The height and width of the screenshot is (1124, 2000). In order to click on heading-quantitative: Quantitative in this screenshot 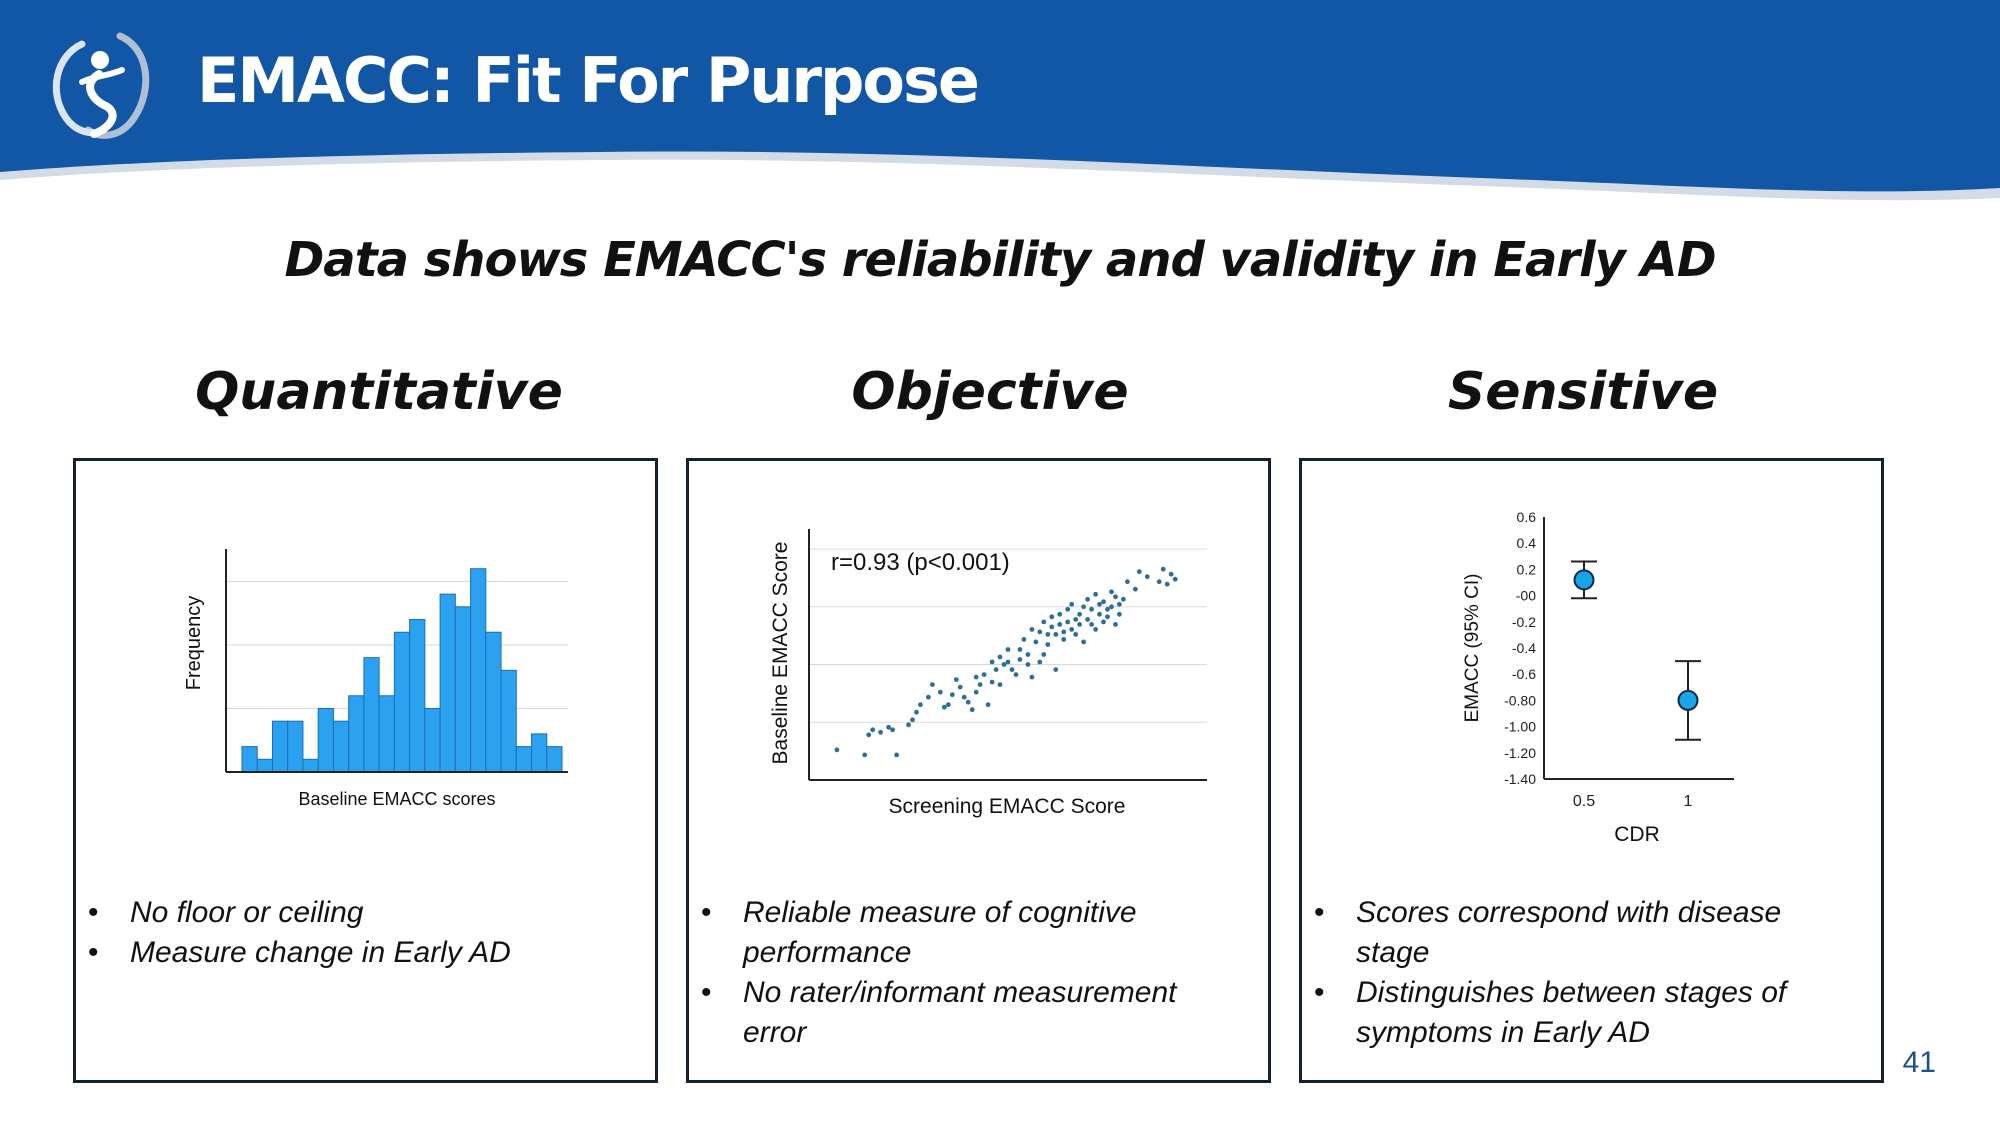, I will do `click(379, 392)`.